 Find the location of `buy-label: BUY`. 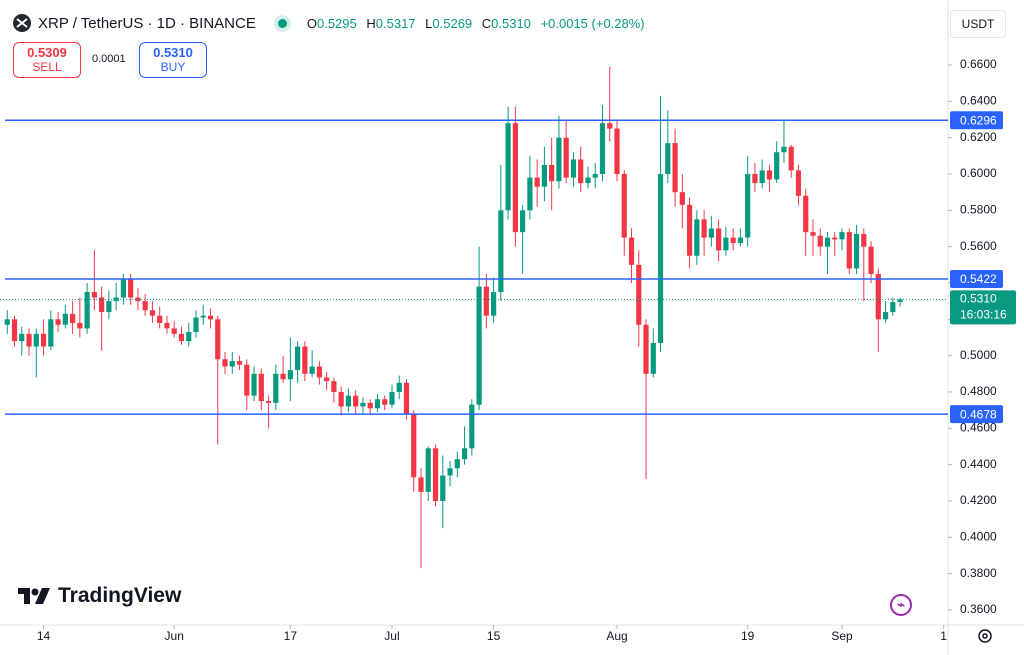

buy-label: BUY is located at coordinates (173, 67).